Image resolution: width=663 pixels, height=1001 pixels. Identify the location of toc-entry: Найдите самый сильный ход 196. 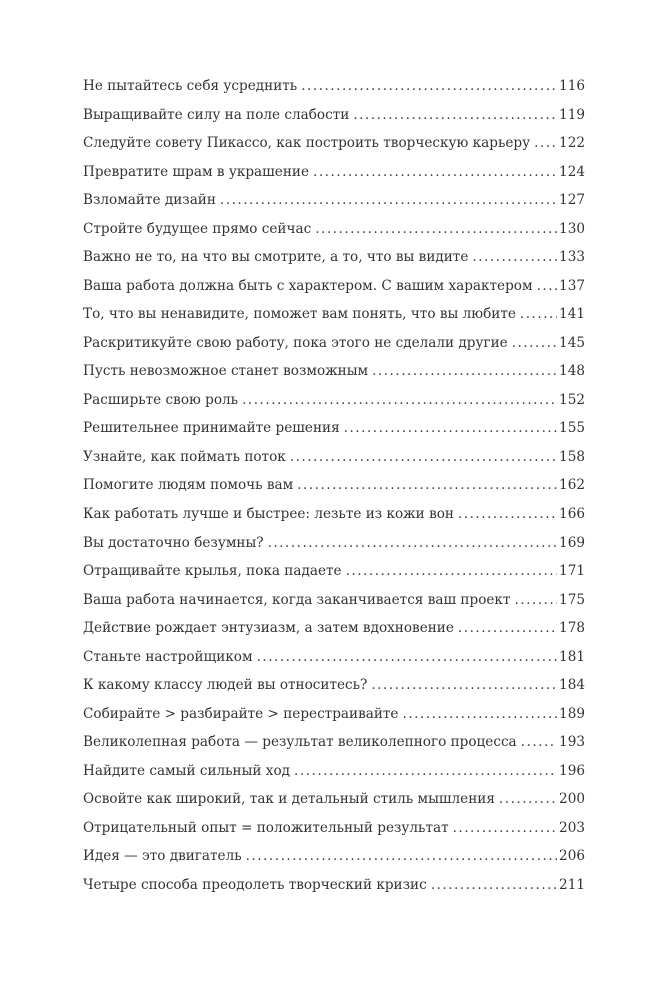
(334, 777).